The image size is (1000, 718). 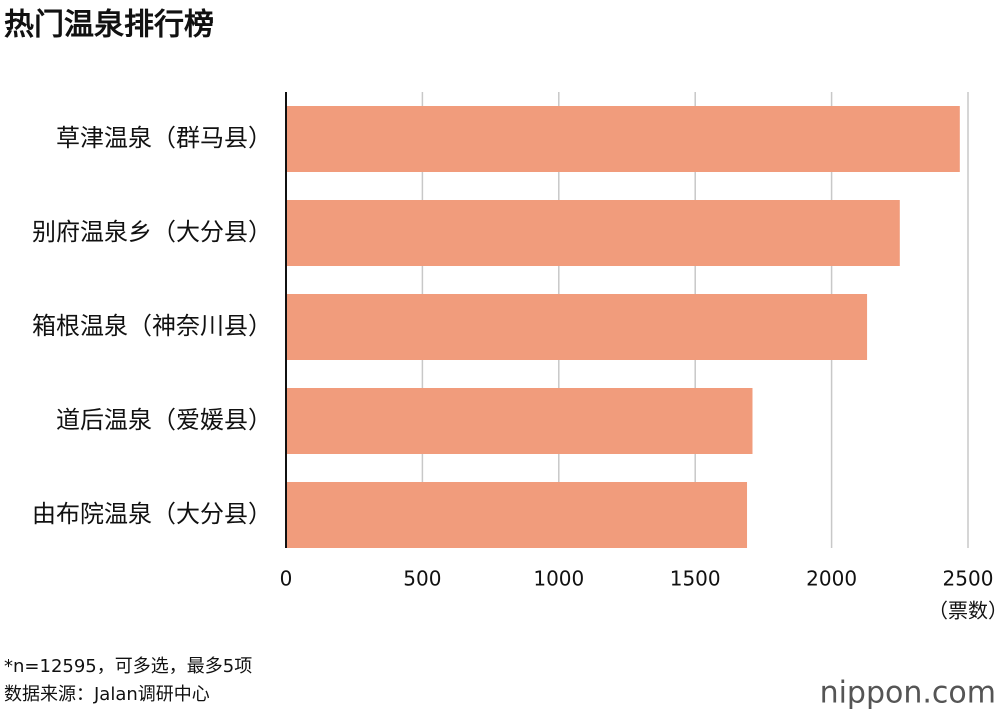 What do you see at coordinates (422, 579) in the screenshot?
I see `x-tick-label: 500` at bounding box center [422, 579].